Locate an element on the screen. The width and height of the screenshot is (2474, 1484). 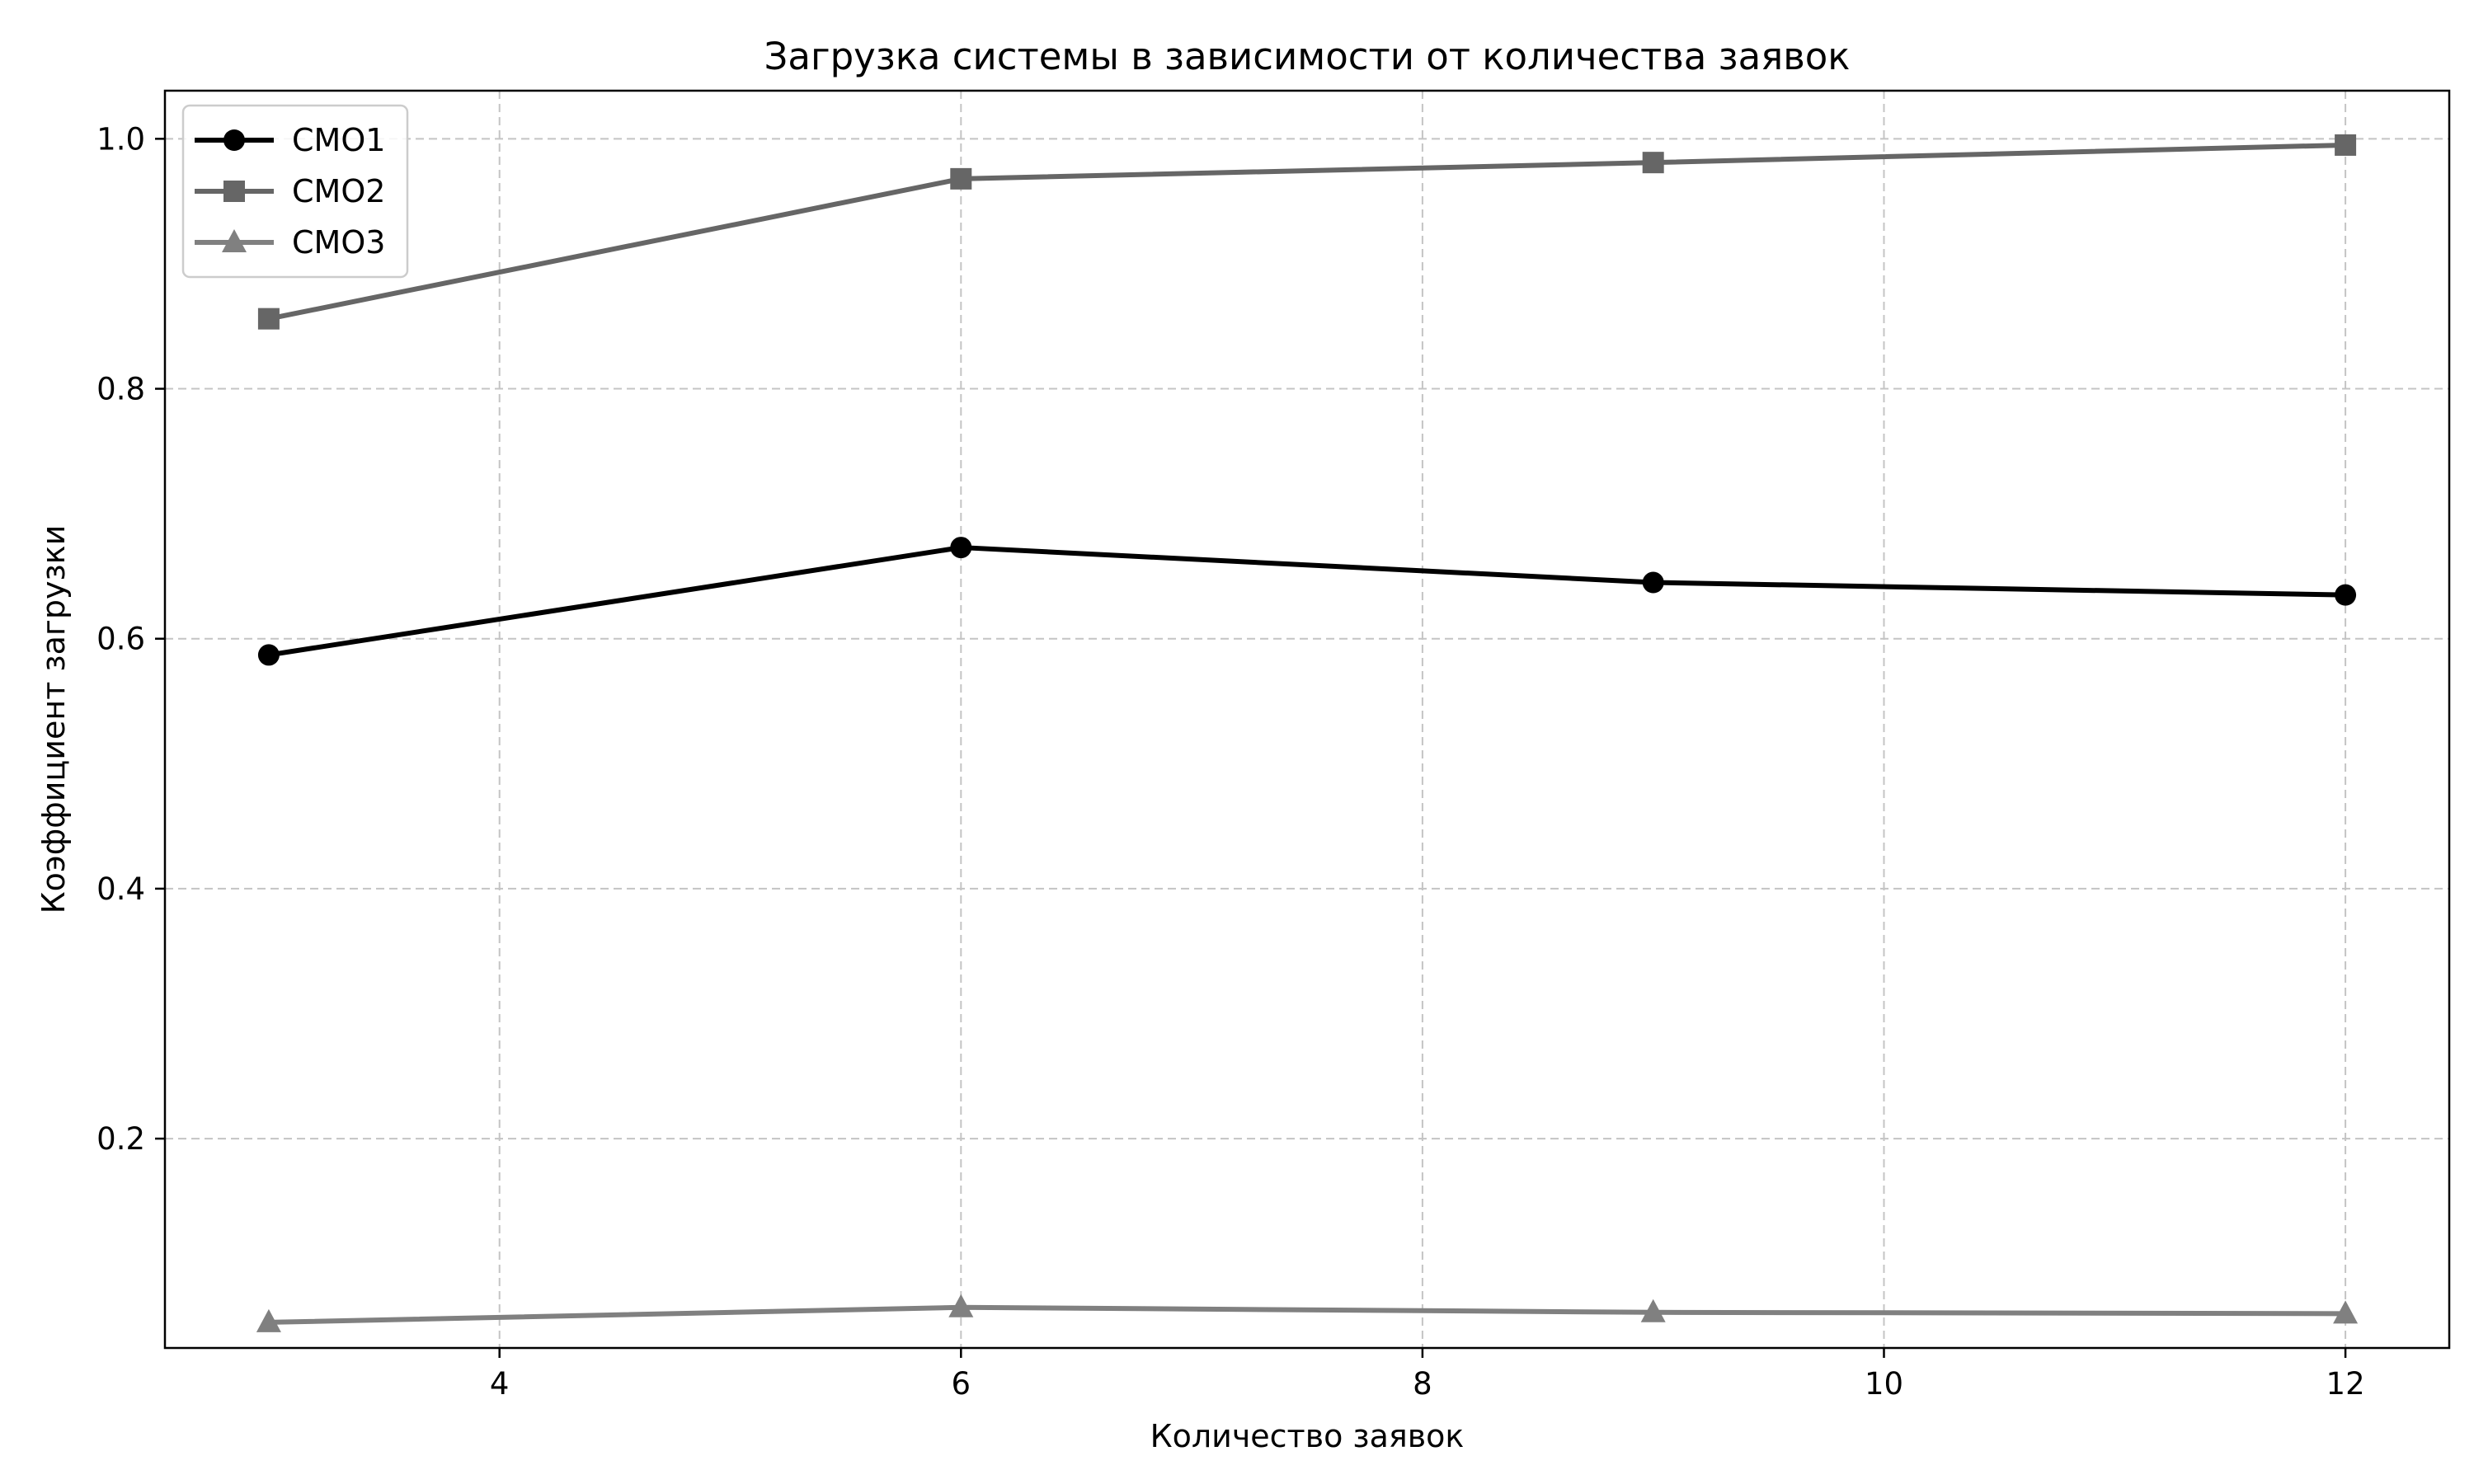
y-tick-label: 1.0 is located at coordinates (120, 139).